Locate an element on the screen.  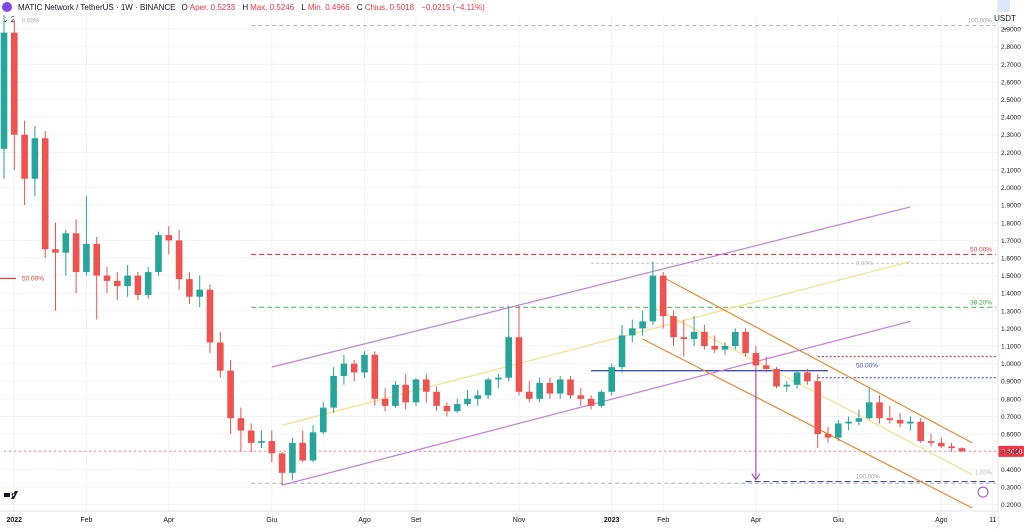
time-axis: 2022 Feb Apr Giu Ago Set Nov 2023 Feb Apr Giu Ago 11 is located at coordinates (502, 520).